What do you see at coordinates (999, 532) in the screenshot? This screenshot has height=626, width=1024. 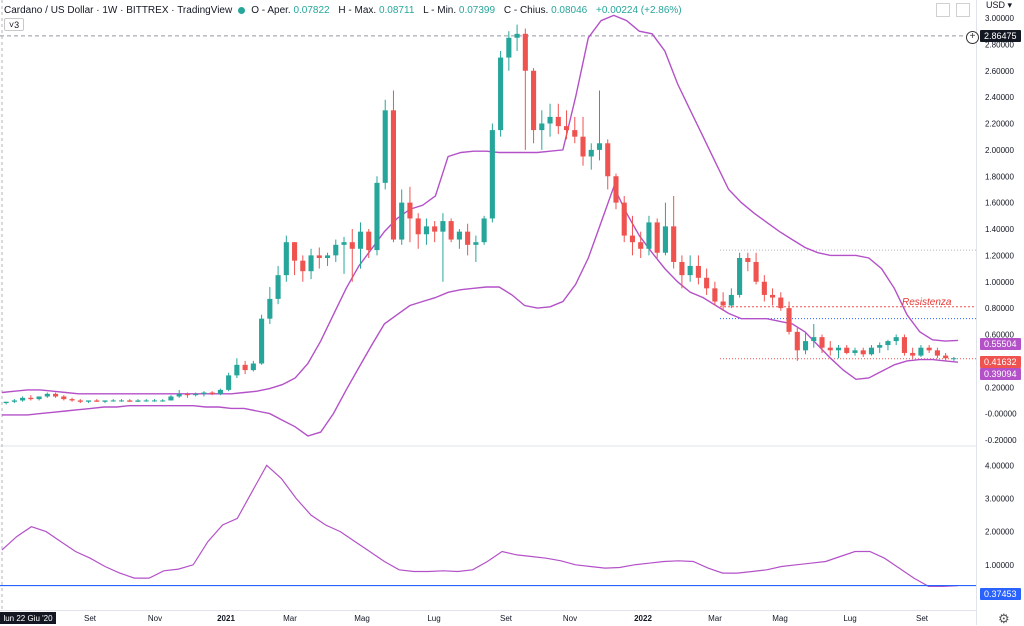 I see `oscillator-tick-label: 2.00000` at bounding box center [999, 532].